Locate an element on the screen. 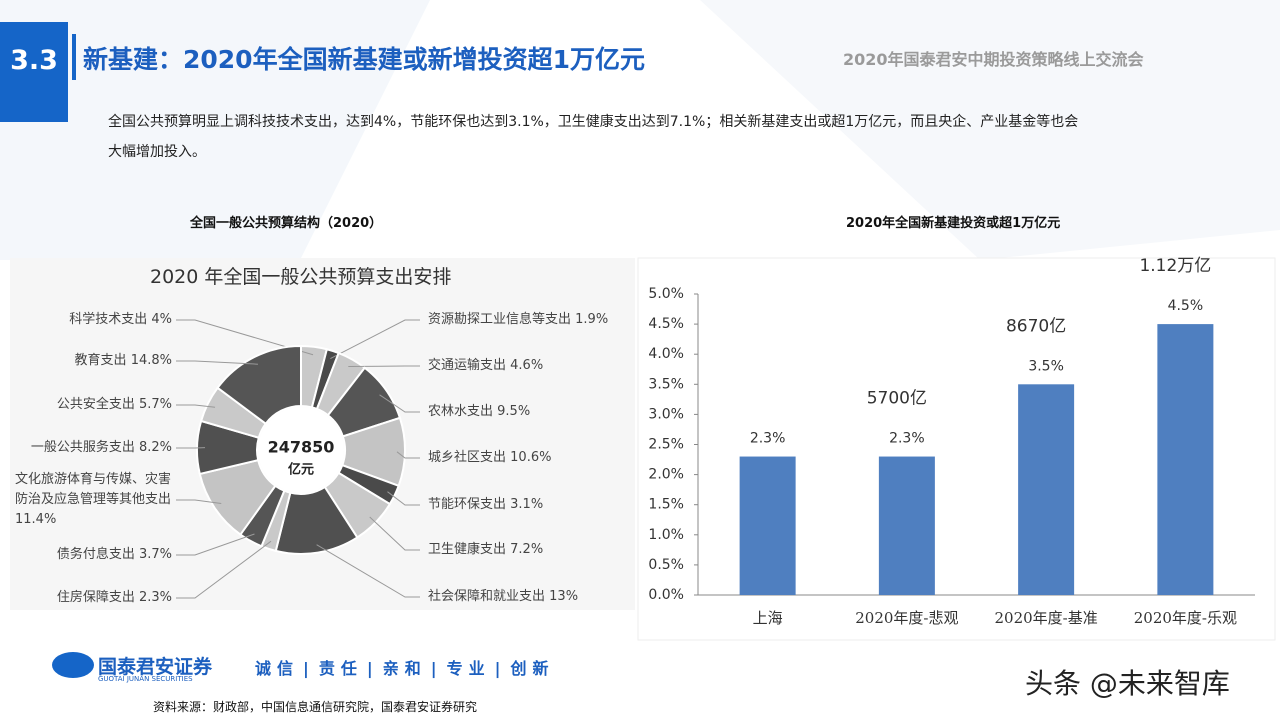 This screenshot has height=720, width=1280. y-tick-label: 0.0% is located at coordinates (666, 595).